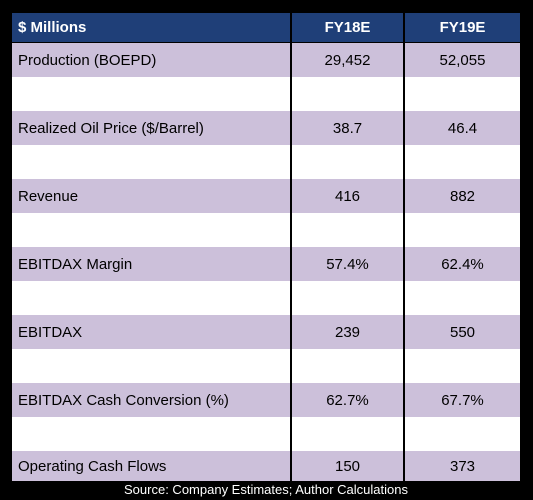 The width and height of the screenshot is (533, 500). I want to click on table-row-ebitdax-margin: EBITDAX Margin 57.4% 62.4%, so click(266, 264).